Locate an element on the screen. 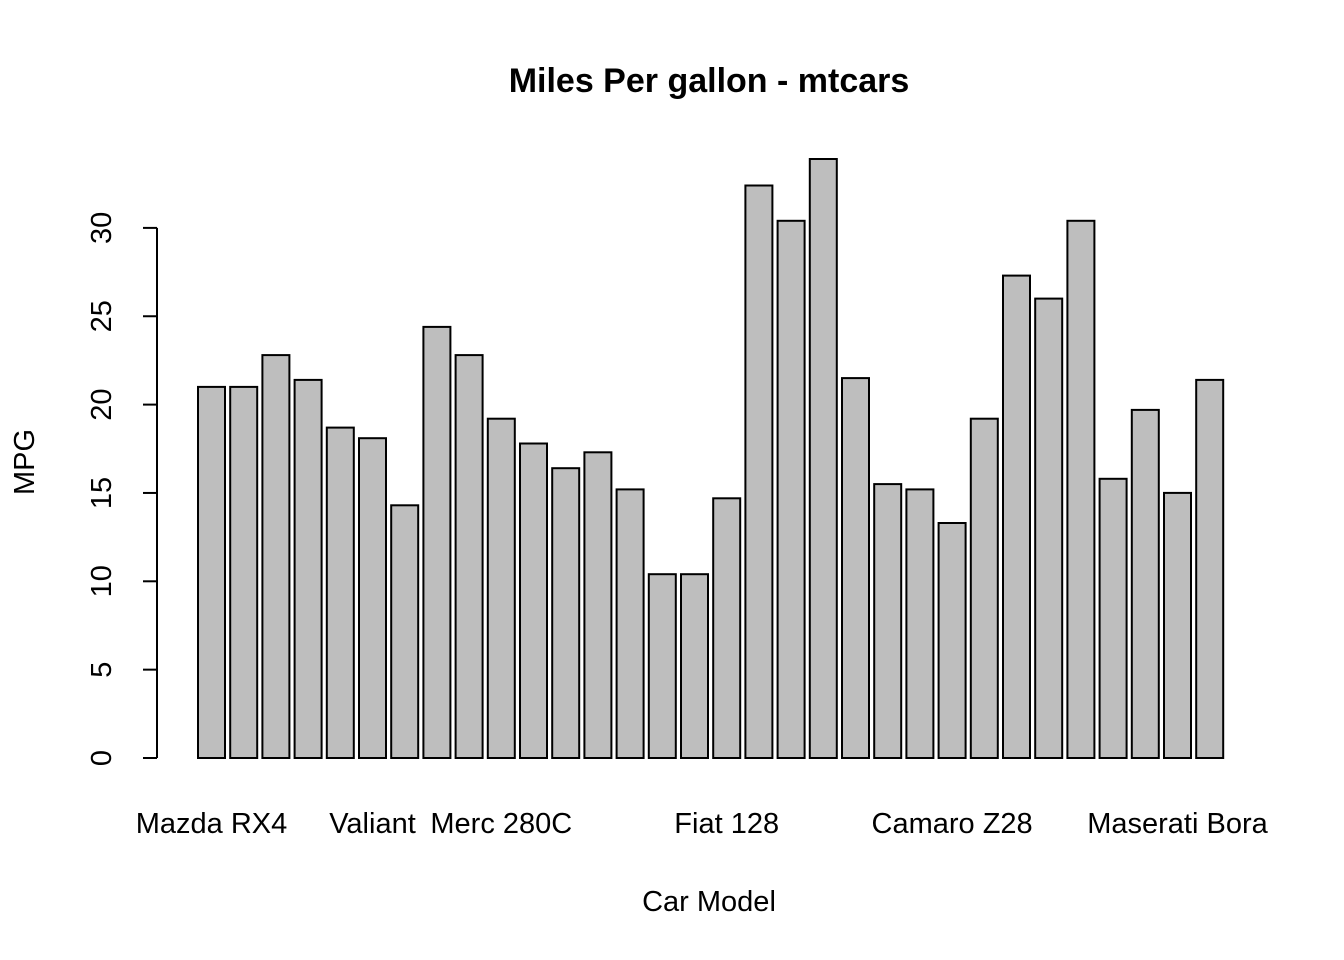  y-tick-label: 25 is located at coordinates (102, 316).